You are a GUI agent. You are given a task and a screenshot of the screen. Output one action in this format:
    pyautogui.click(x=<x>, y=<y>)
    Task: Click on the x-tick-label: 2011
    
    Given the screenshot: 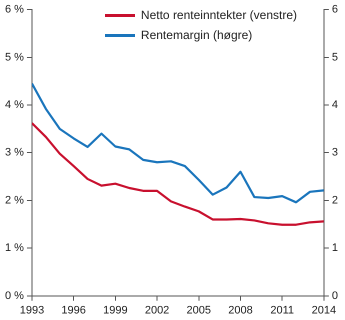 What is the action you would take?
    pyautogui.click(x=282, y=310)
    